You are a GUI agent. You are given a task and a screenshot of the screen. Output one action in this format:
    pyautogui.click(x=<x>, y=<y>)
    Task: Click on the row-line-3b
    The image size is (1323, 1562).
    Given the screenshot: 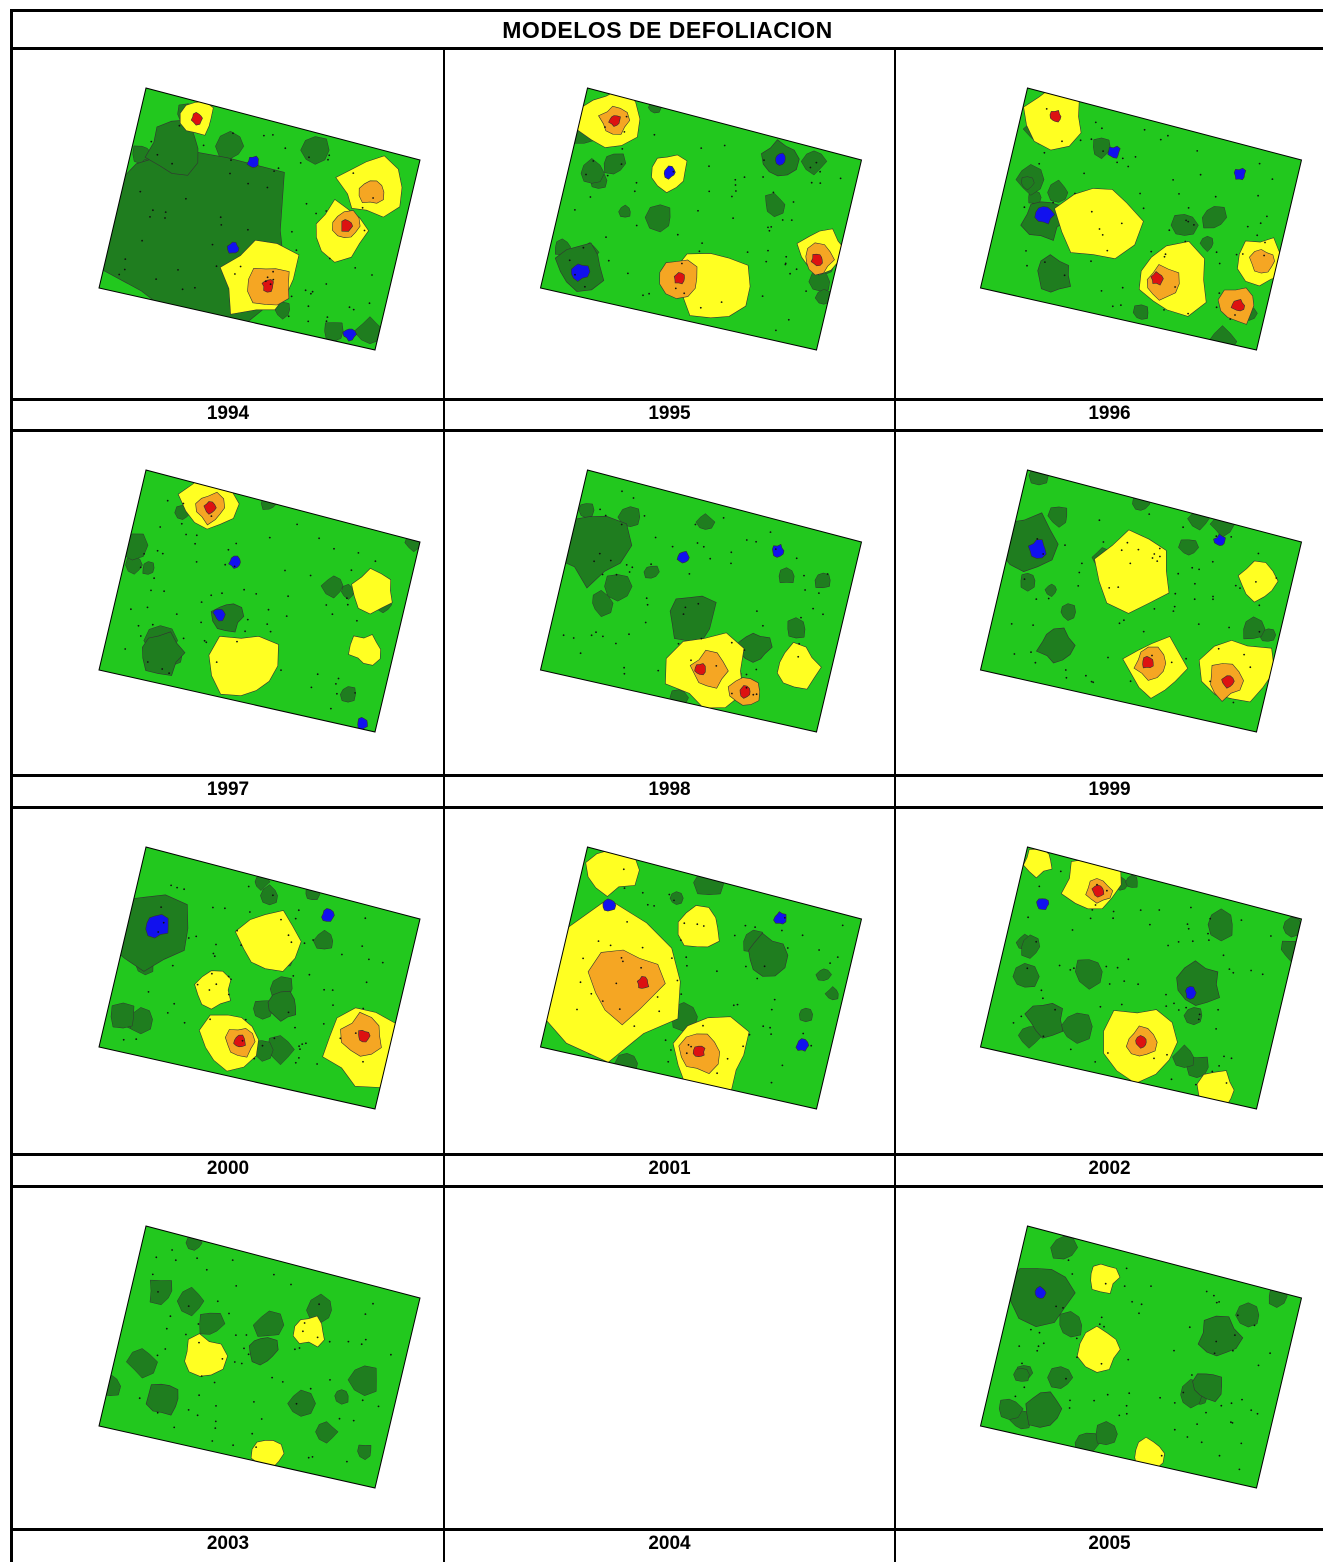 What is the action you would take?
    pyautogui.click(x=666, y=1186)
    